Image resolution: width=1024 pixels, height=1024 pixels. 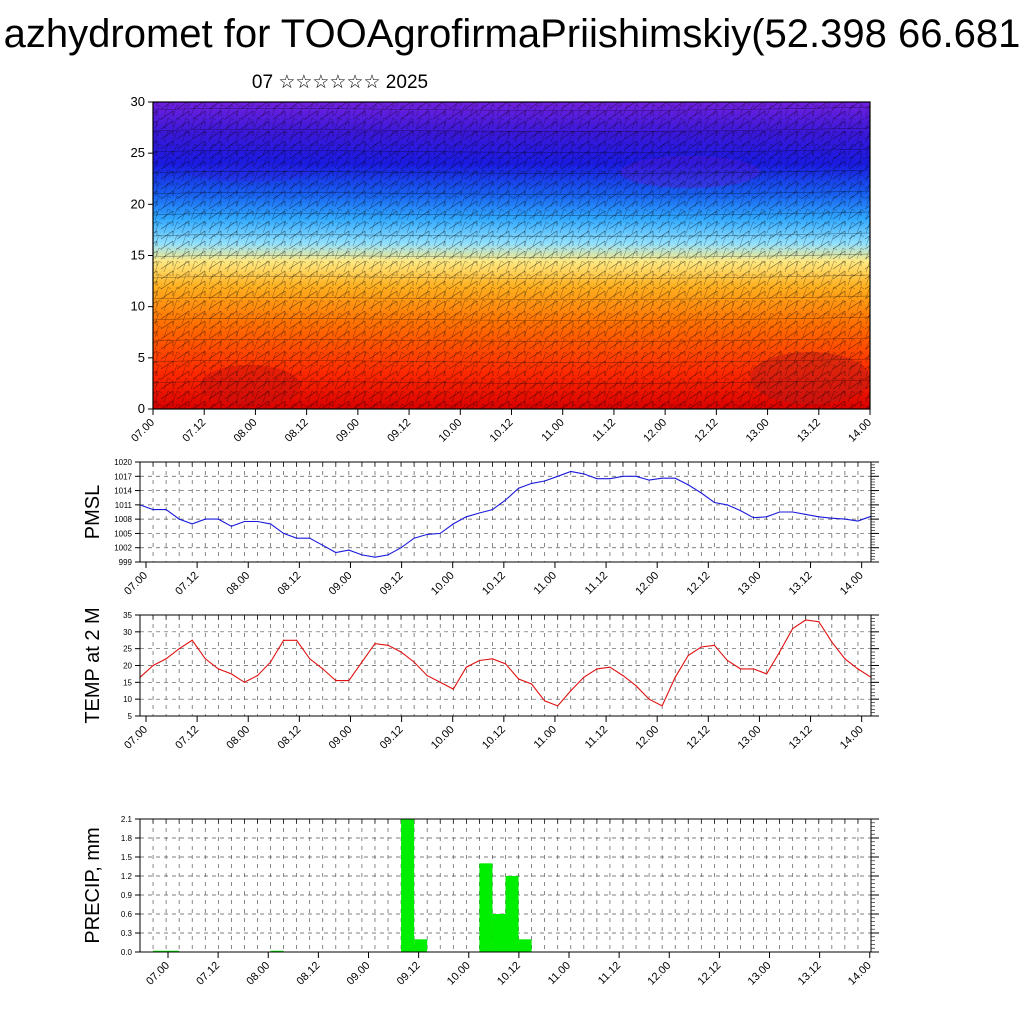 I want to click on temp-y-tick-label: 15, so click(x=127, y=682).